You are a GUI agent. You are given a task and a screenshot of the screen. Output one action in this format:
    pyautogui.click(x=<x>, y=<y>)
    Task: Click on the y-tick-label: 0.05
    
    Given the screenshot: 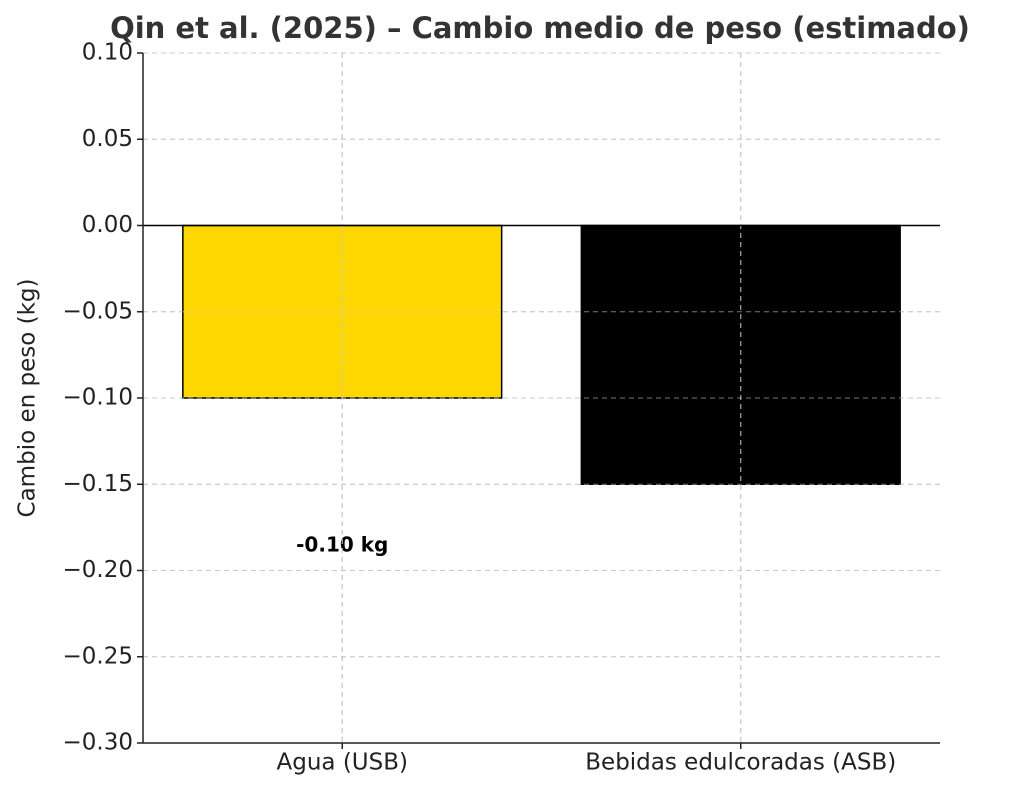 What is the action you would take?
    pyautogui.click(x=107, y=139)
    